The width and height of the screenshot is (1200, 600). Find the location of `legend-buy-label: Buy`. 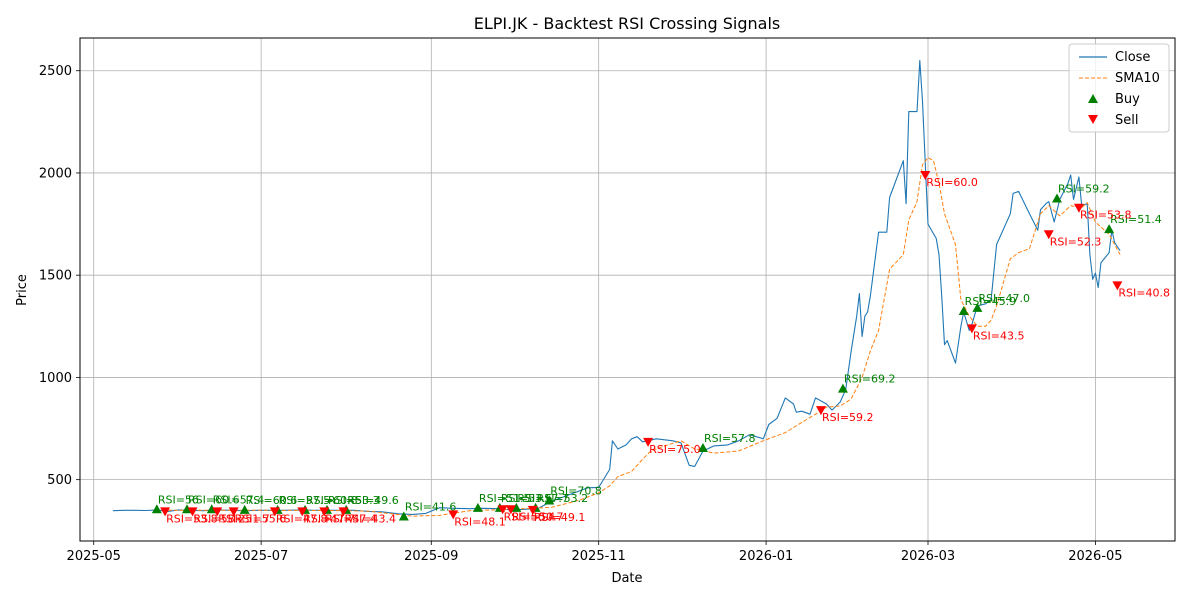

legend-buy-label: Buy is located at coordinates (1127, 99).